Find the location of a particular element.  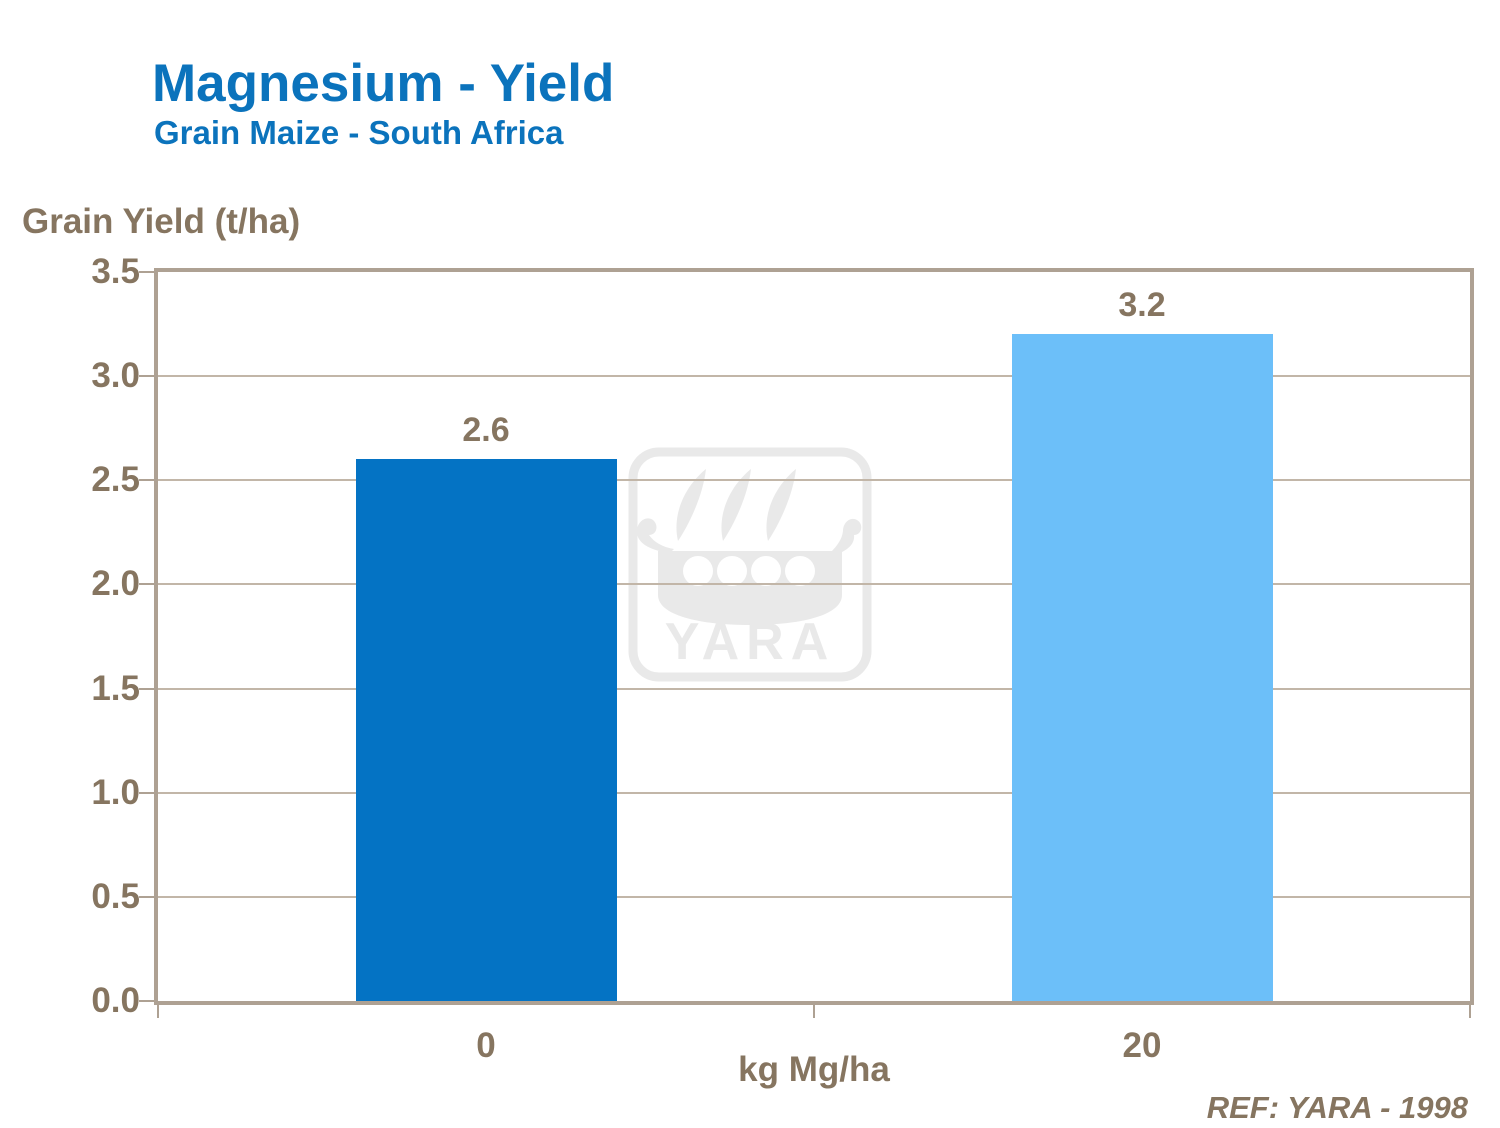

ship-hull-icon is located at coordinates (749, 571).